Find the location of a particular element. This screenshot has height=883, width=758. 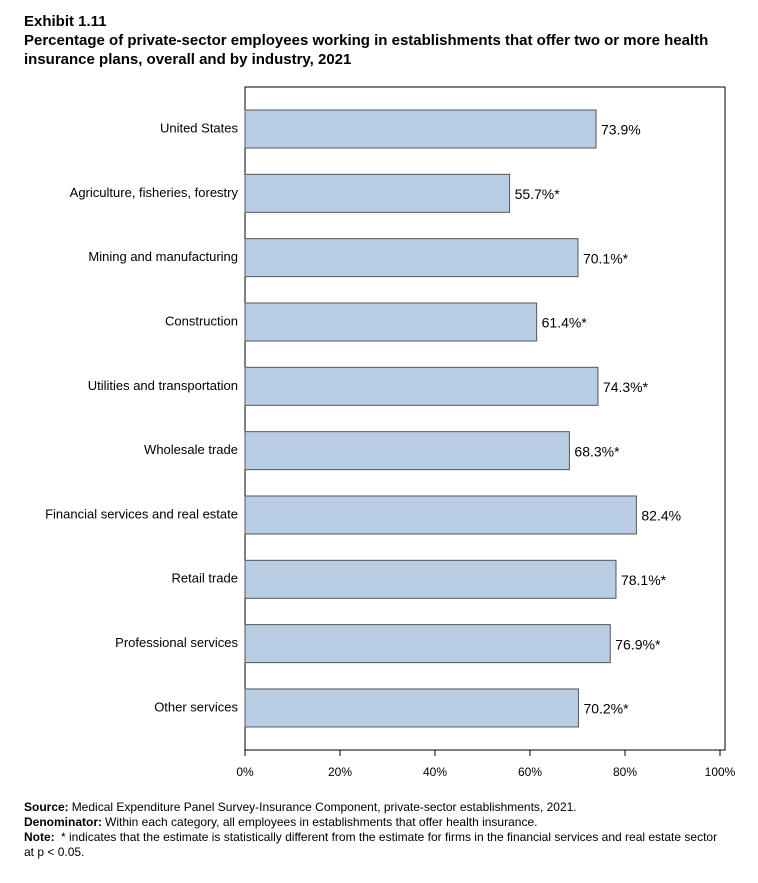

category-label: Mining and manufacturing is located at coordinates (163, 256).